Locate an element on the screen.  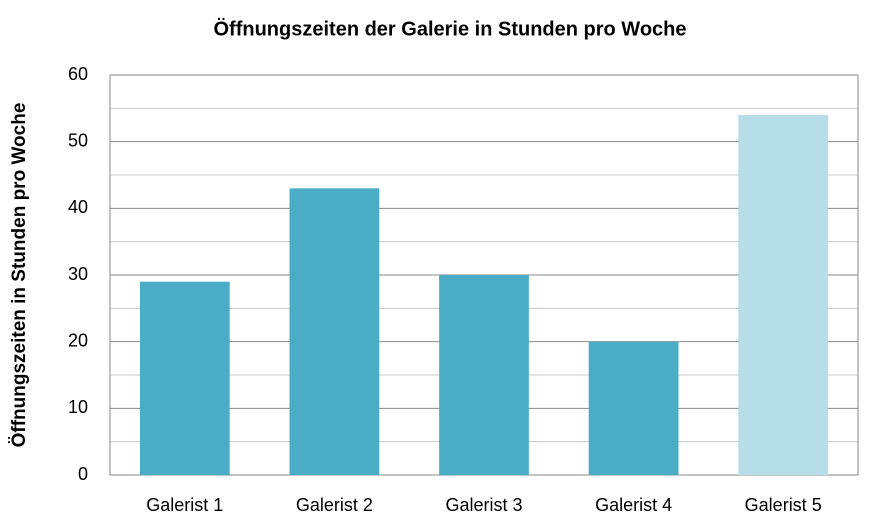
y-tick-label: 50 is located at coordinates (78, 140).